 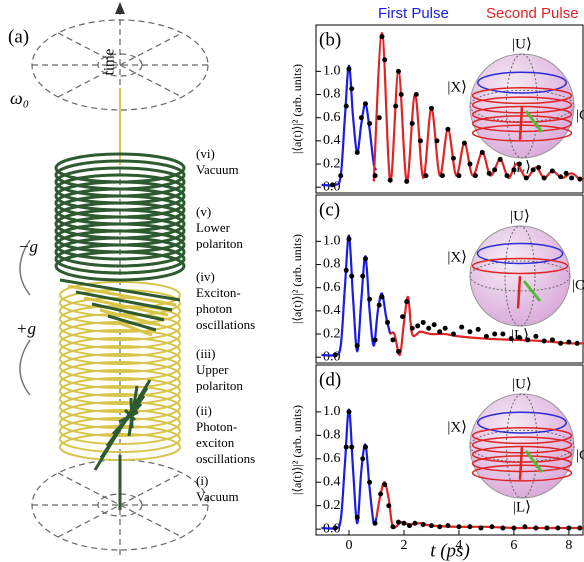 What do you see at coordinates (332, 356) in the screenshot?
I see `y-tick-label: 0.0` at bounding box center [332, 356].